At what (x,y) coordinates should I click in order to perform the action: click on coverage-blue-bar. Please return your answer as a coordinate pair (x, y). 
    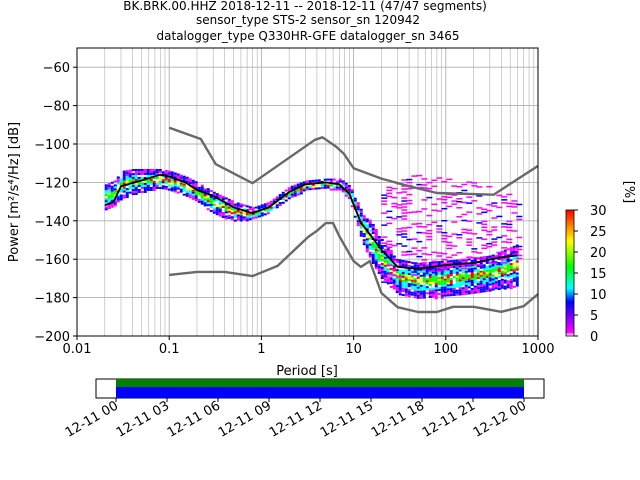
    Looking at the image, I should click on (320, 392).